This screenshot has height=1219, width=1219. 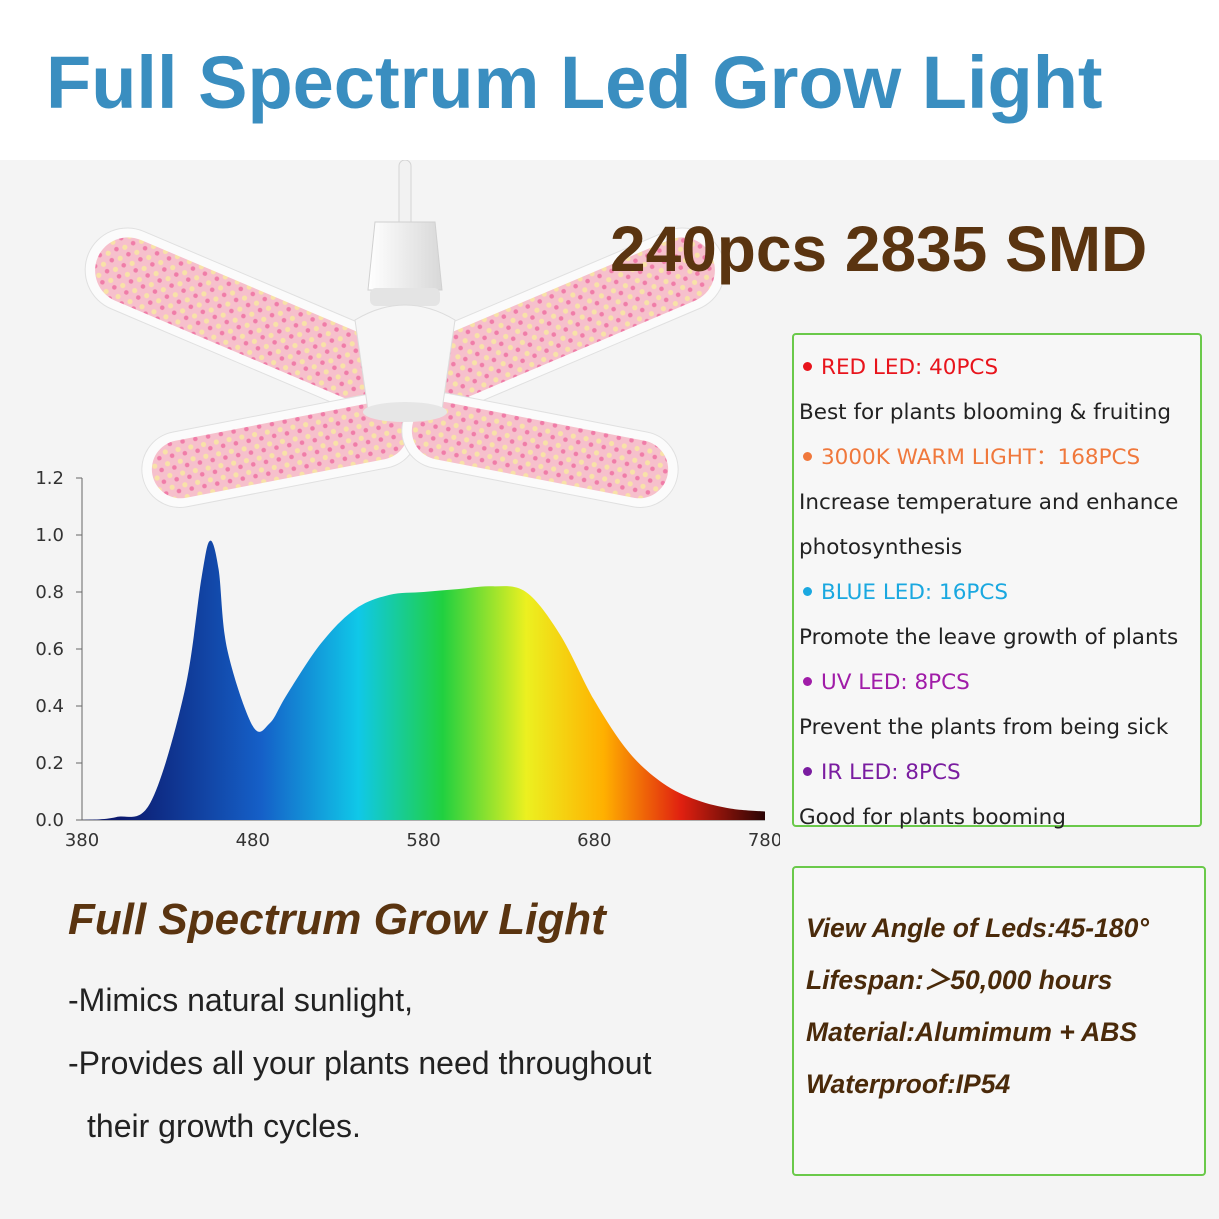 I want to click on header-band, so click(x=609, y=80).